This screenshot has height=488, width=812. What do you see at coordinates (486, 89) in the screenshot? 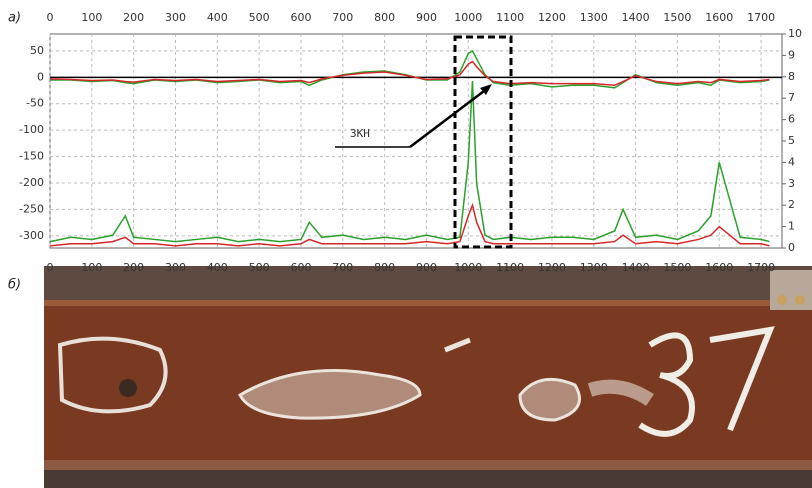
I see `arrow-head` at bounding box center [486, 89].